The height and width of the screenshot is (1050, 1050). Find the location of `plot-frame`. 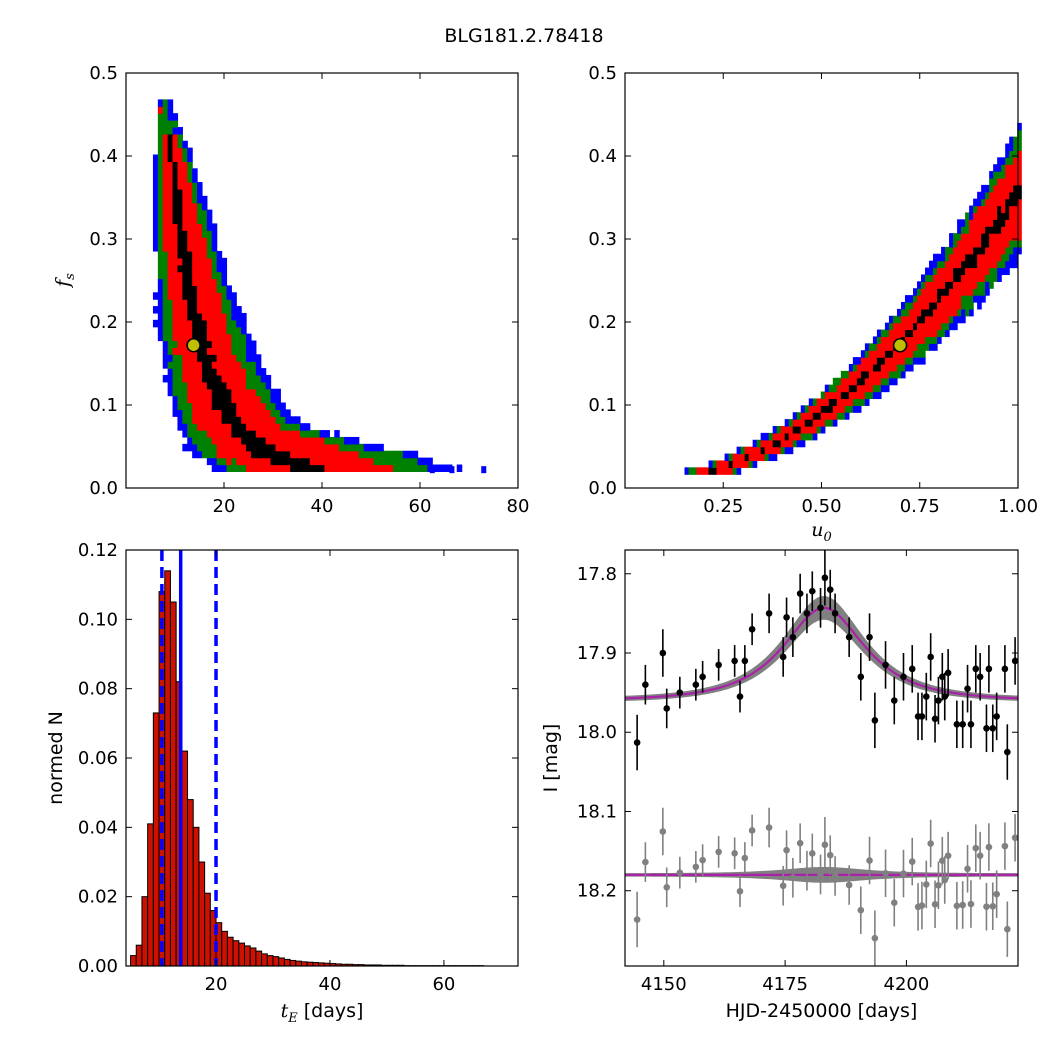

plot-frame is located at coordinates (821, 758).